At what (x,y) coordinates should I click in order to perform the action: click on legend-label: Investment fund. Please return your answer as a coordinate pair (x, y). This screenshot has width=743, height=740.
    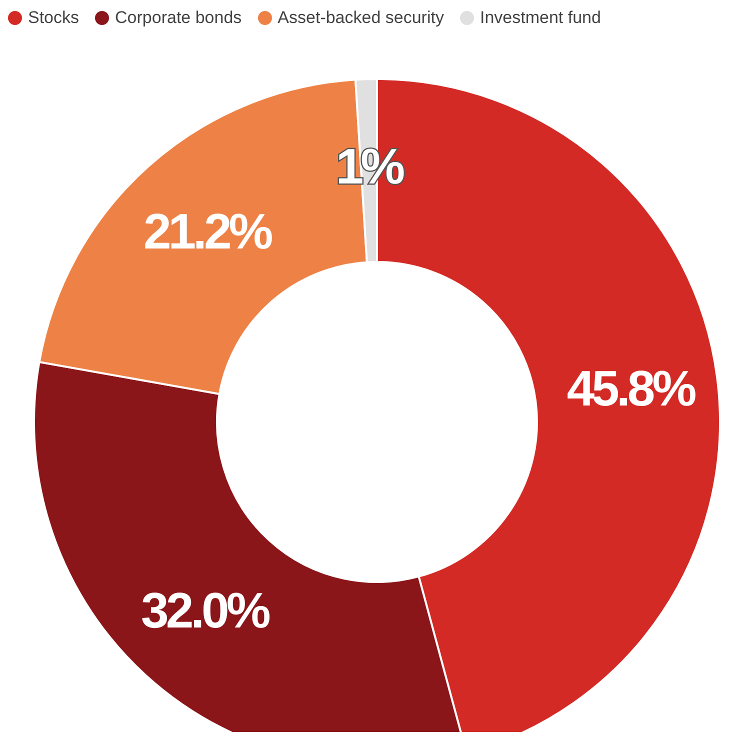
    Looking at the image, I should click on (539, 18).